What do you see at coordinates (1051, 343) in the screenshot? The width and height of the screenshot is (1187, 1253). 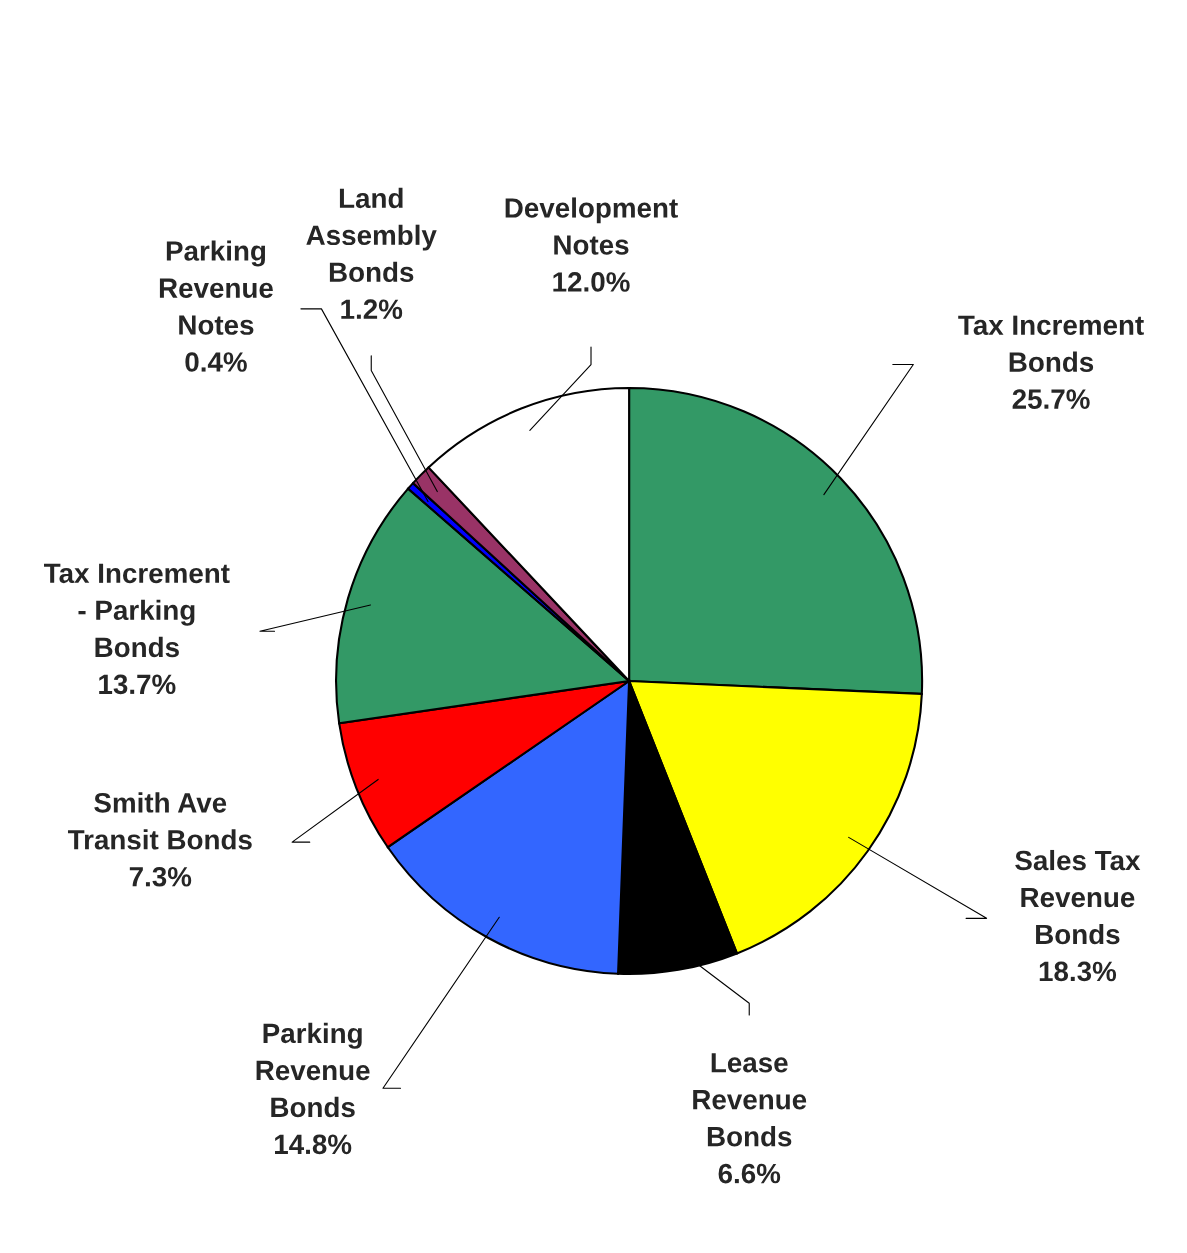 I see `slice-label: Tax Increment Bonds` at bounding box center [1051, 343].